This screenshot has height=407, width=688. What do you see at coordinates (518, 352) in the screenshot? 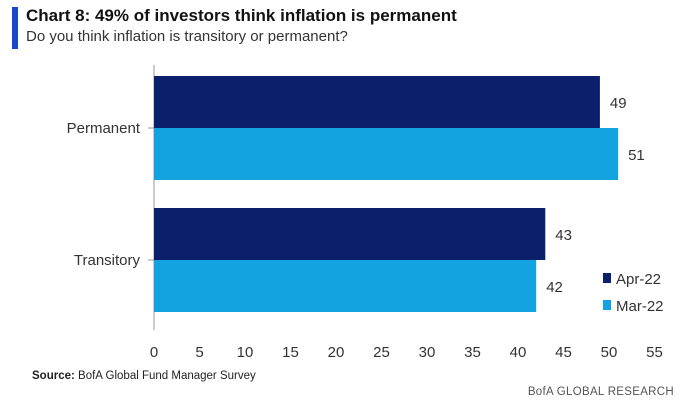
I see `x-tick-label: 40` at bounding box center [518, 352].